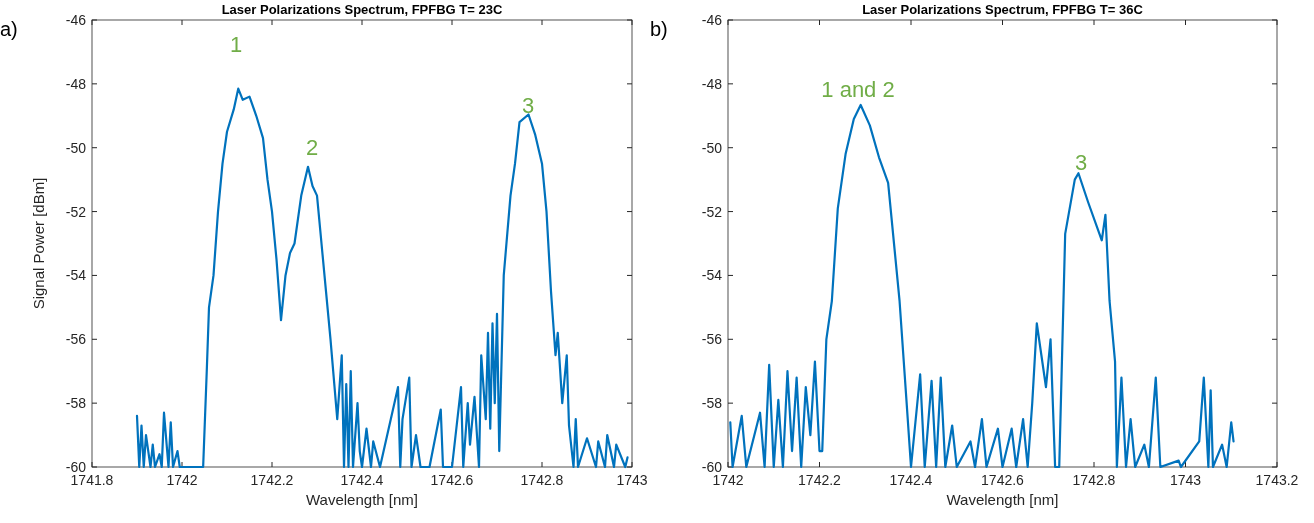 The width and height of the screenshot is (1314, 523). I want to click on y-axis-title: Signal Power [dBm], so click(38, 243).